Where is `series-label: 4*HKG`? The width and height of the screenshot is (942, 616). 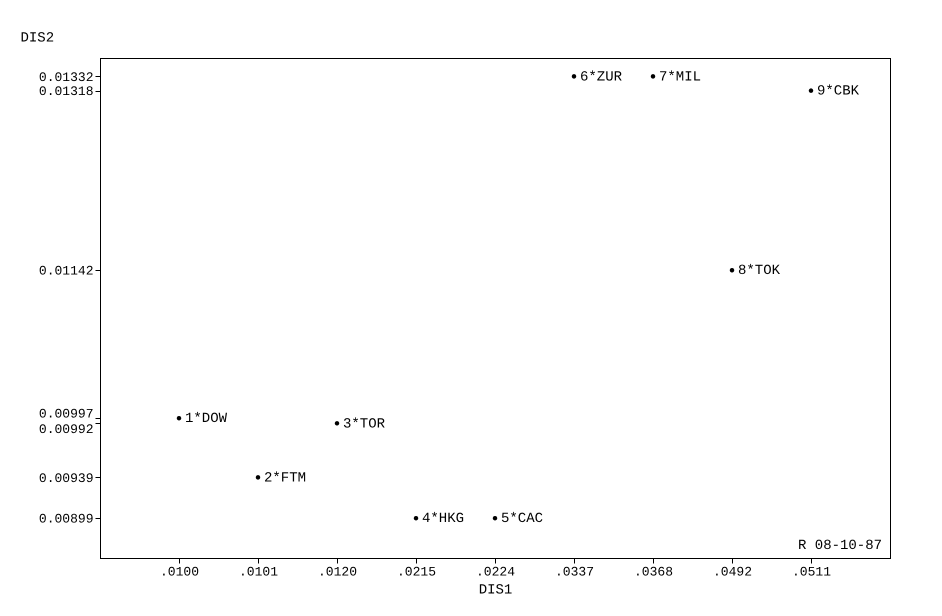 series-label: 4*HKG is located at coordinates (443, 519).